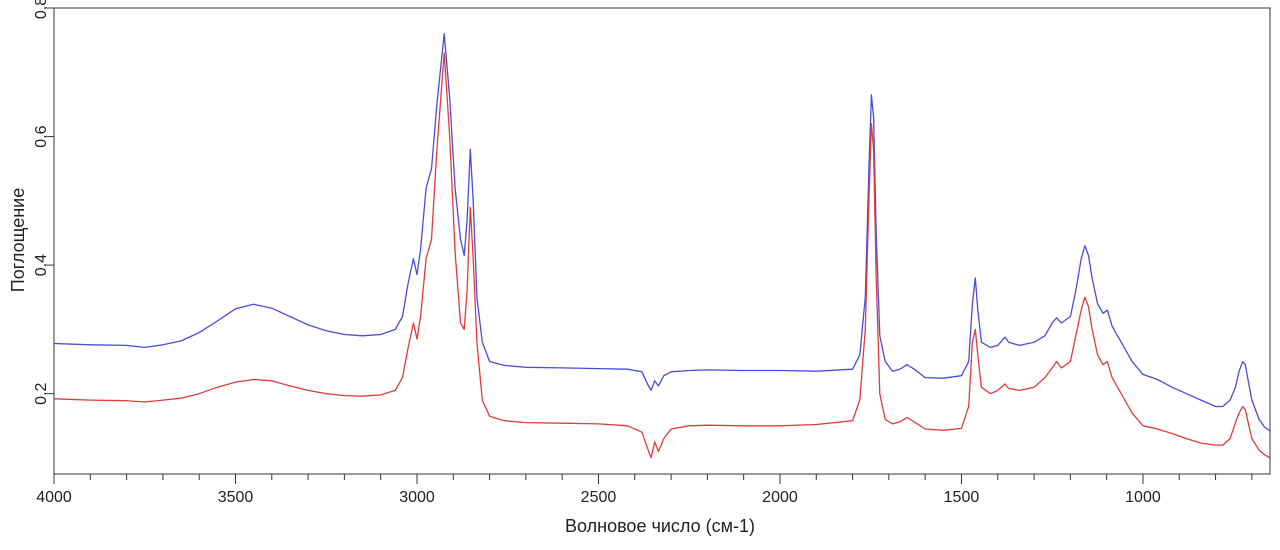 Image resolution: width=1280 pixels, height=550 pixels. Describe the element at coordinates (962, 497) in the screenshot. I see `x-tick-label: 1500` at that location.